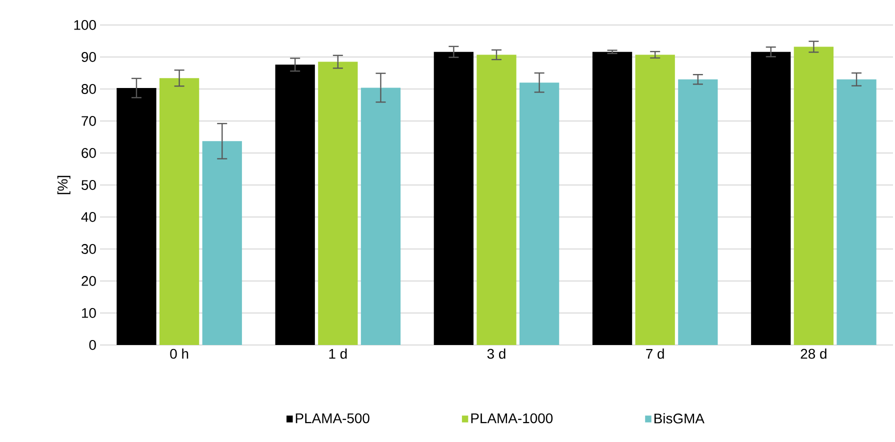 Image resolution: width=895 pixels, height=442 pixels. I want to click on y-tick-label: 90, so click(89, 57).